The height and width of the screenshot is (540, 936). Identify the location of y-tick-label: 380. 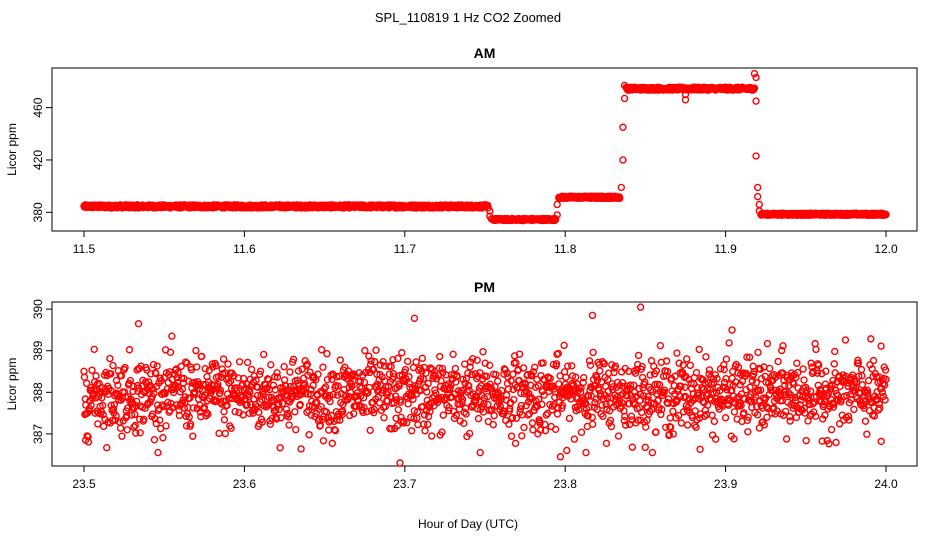
(38, 212).